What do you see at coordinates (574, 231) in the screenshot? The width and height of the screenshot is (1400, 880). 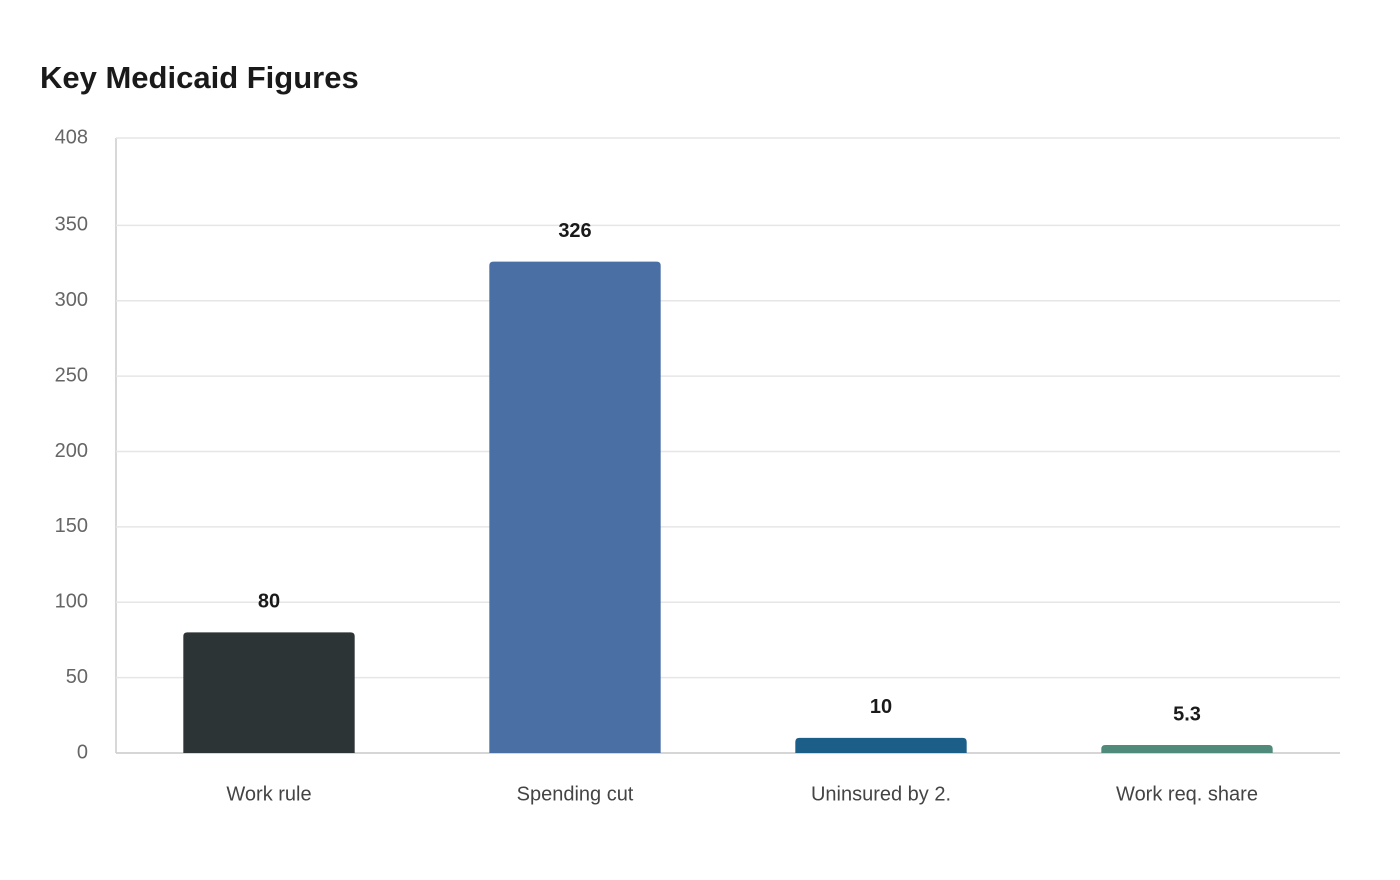 I see `value-label: 326` at bounding box center [574, 231].